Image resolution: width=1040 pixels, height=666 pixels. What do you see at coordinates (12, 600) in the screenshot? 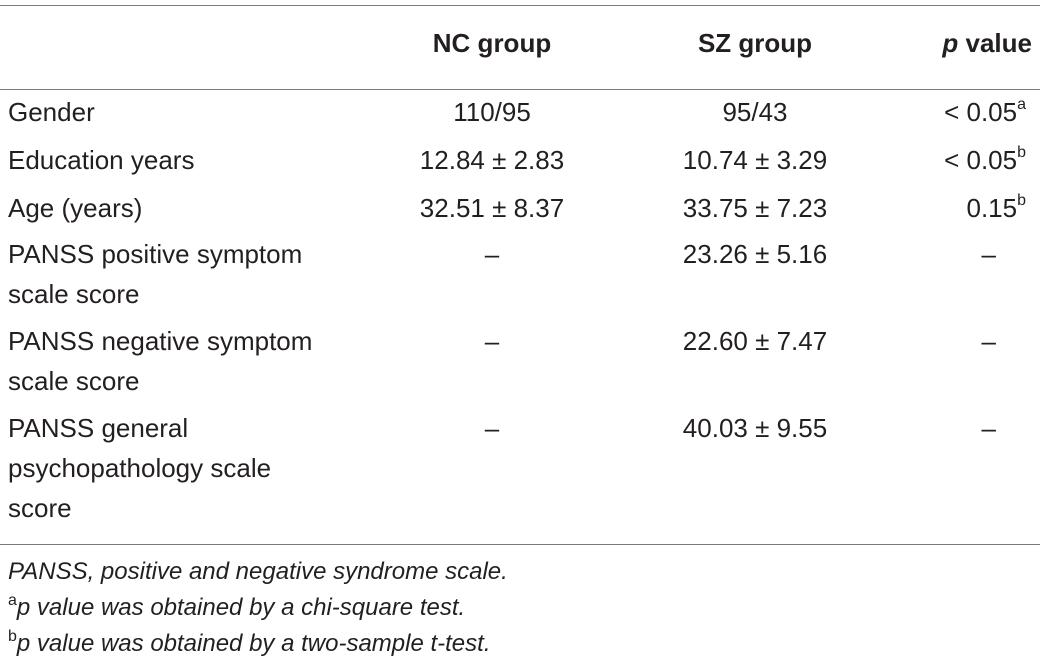
I see `footnote-a-mark: a` at bounding box center [12, 600].